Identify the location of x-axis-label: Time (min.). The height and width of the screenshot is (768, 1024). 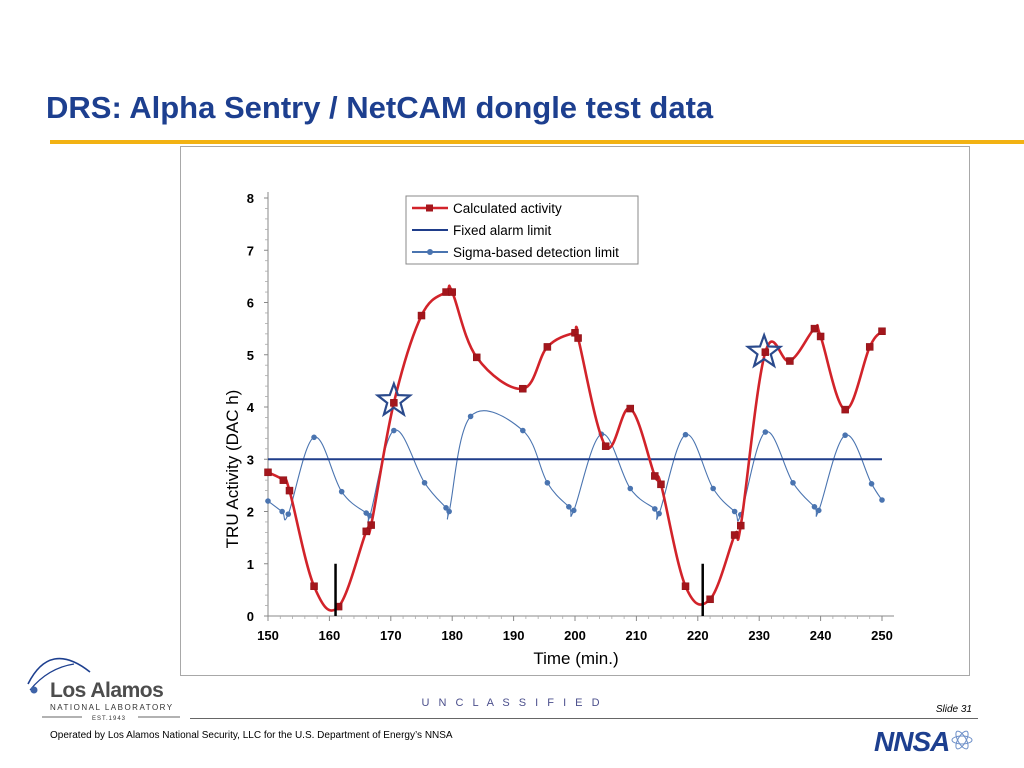
(575, 658).